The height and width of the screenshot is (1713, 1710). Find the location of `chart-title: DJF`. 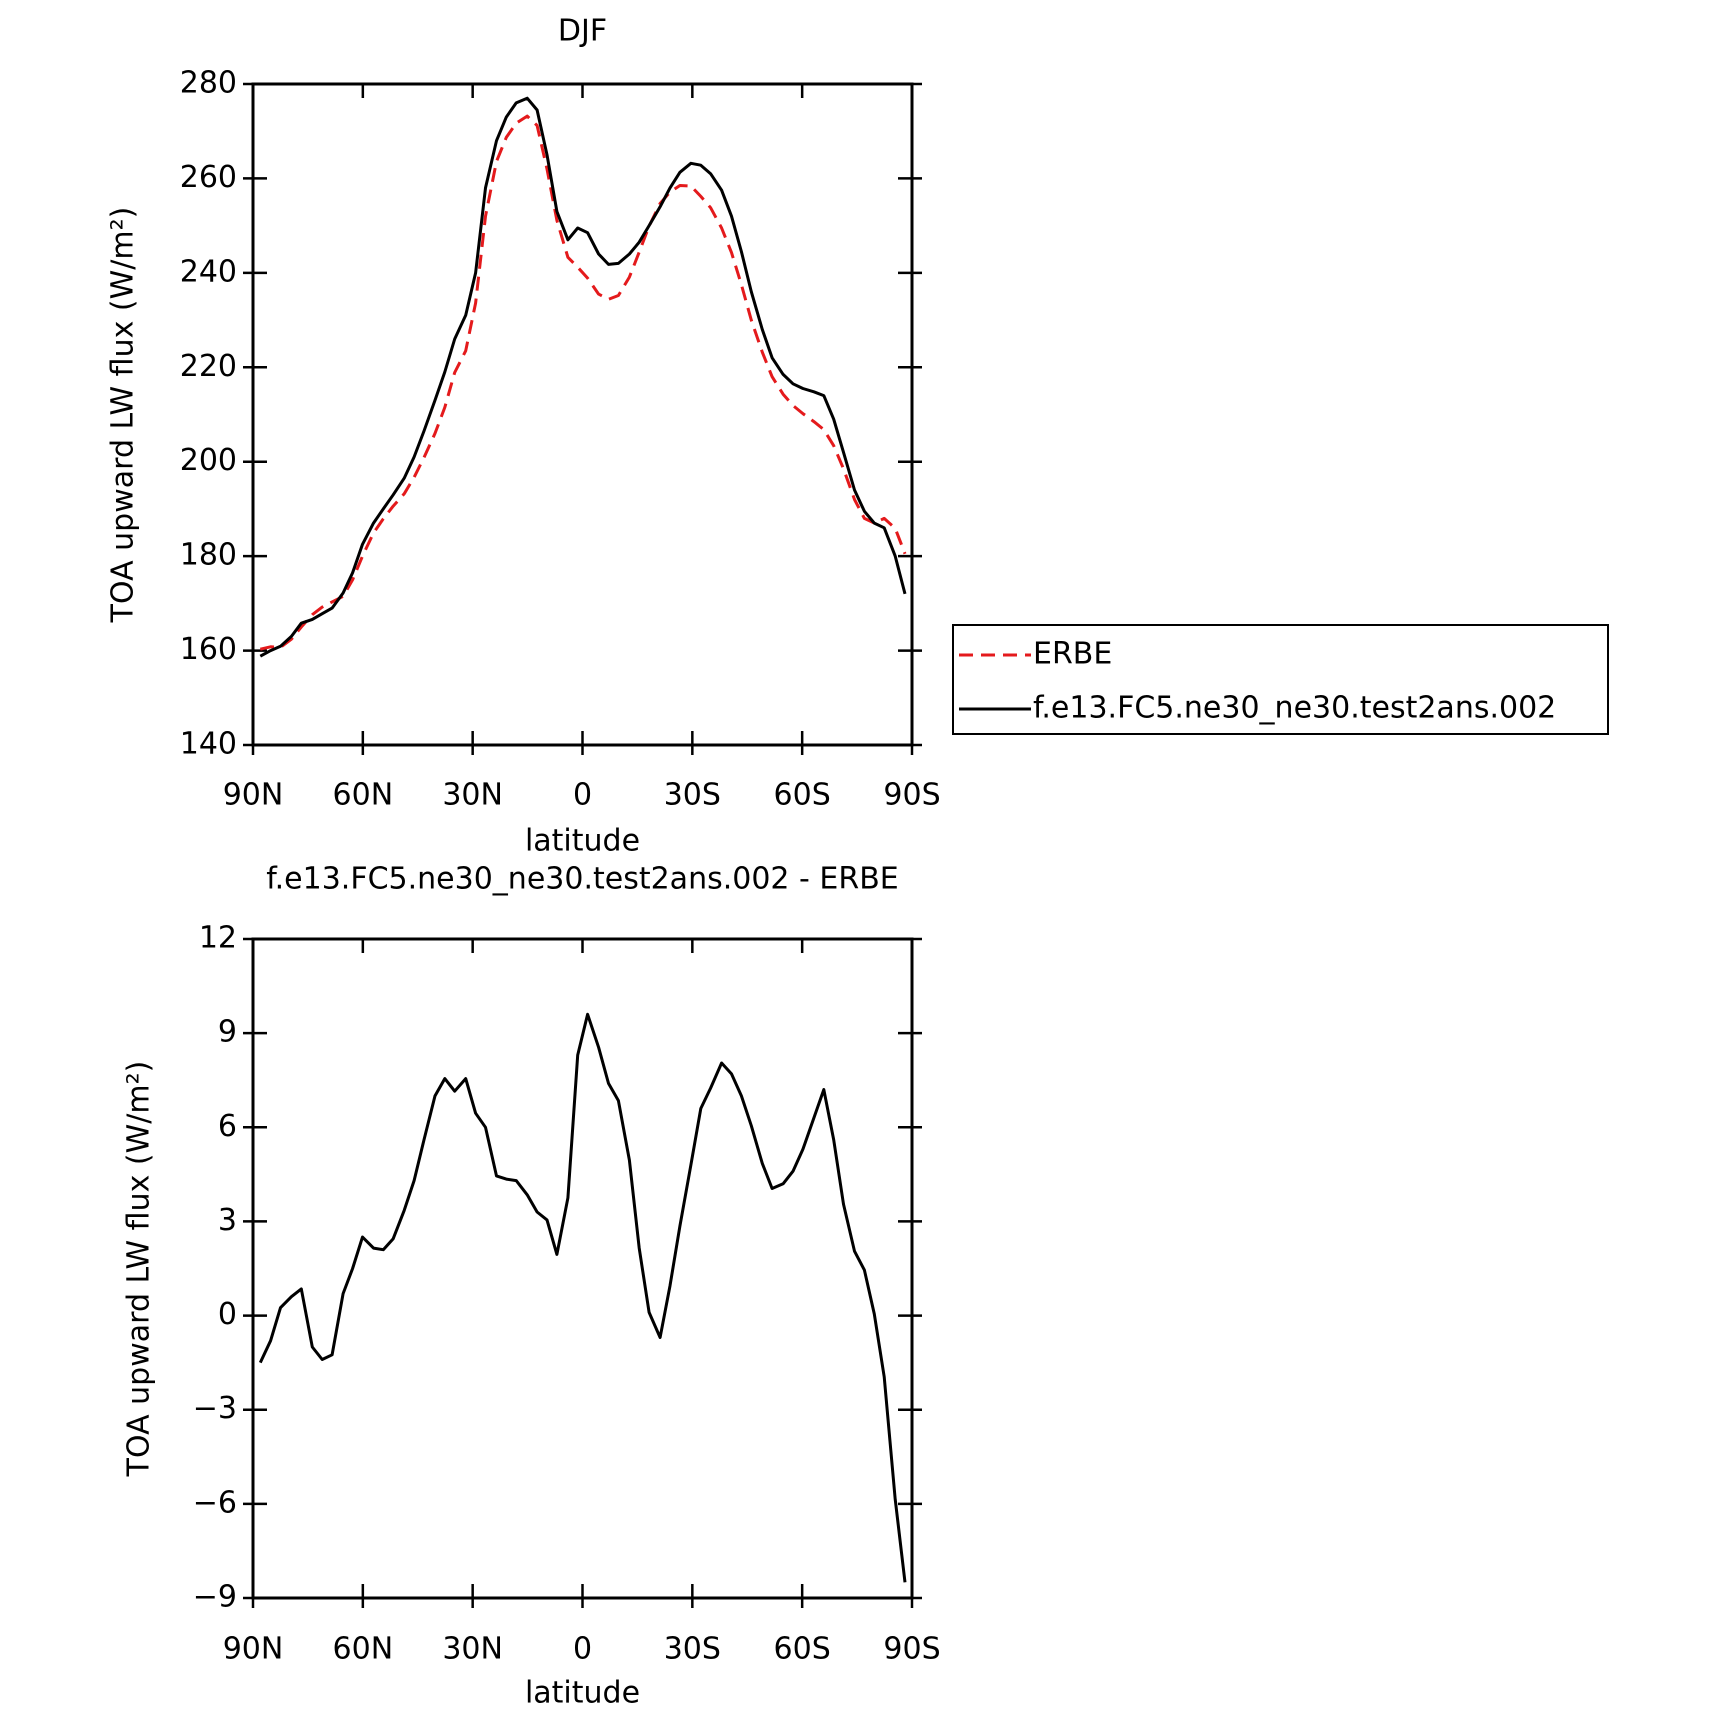

chart-title: DJF is located at coordinates (582, 31).